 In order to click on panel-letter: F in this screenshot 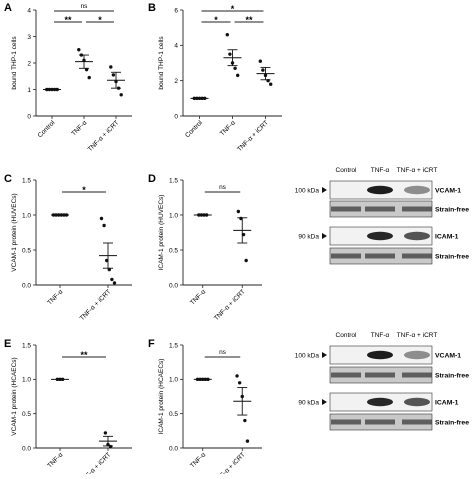, I will do `click(151, 344)`.